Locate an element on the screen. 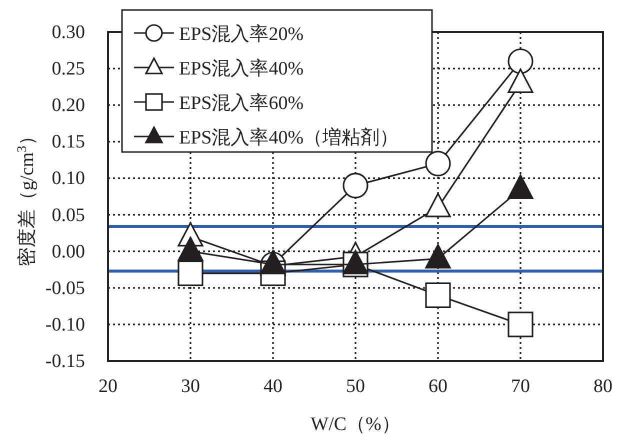 Image resolution: width=621 pixels, height=434 pixels. legend-label: EPS混入率40%（増粘剤） is located at coordinates (289, 137).